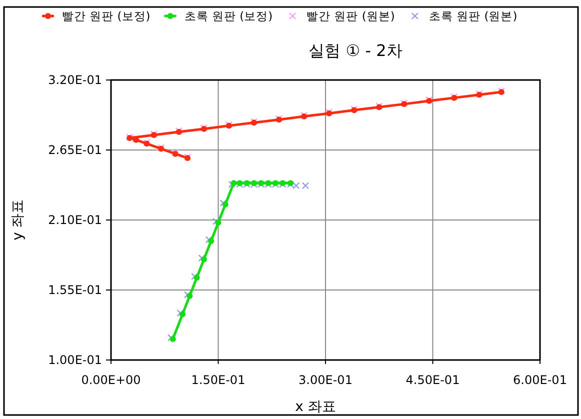 The image size is (581, 419). What do you see at coordinates (355, 50) in the screenshot?
I see `chart-title: 실험 ① - 2차` at bounding box center [355, 50].